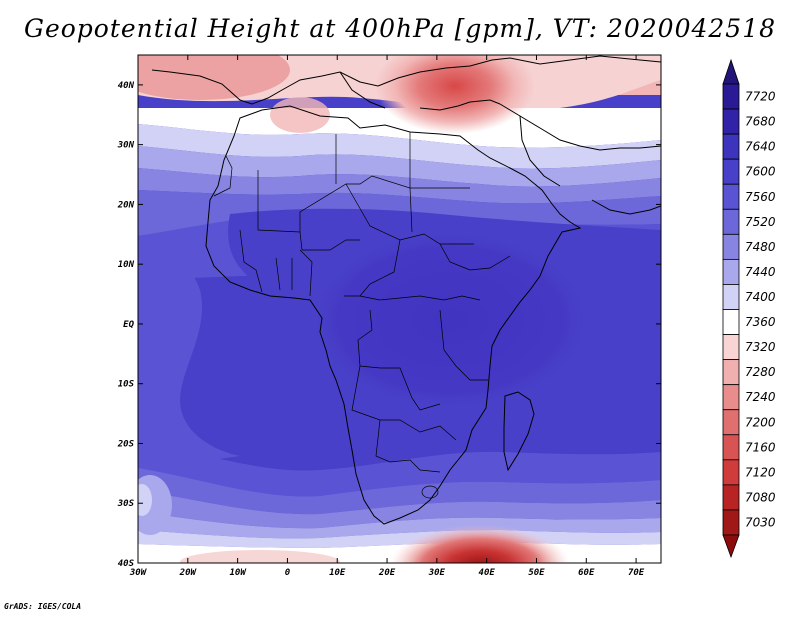 Image resolution: width=800 pixels, height=618 pixels. What do you see at coordinates (731, 71) in the screenshot?
I see `colorbar-top-arrow` at bounding box center [731, 71].